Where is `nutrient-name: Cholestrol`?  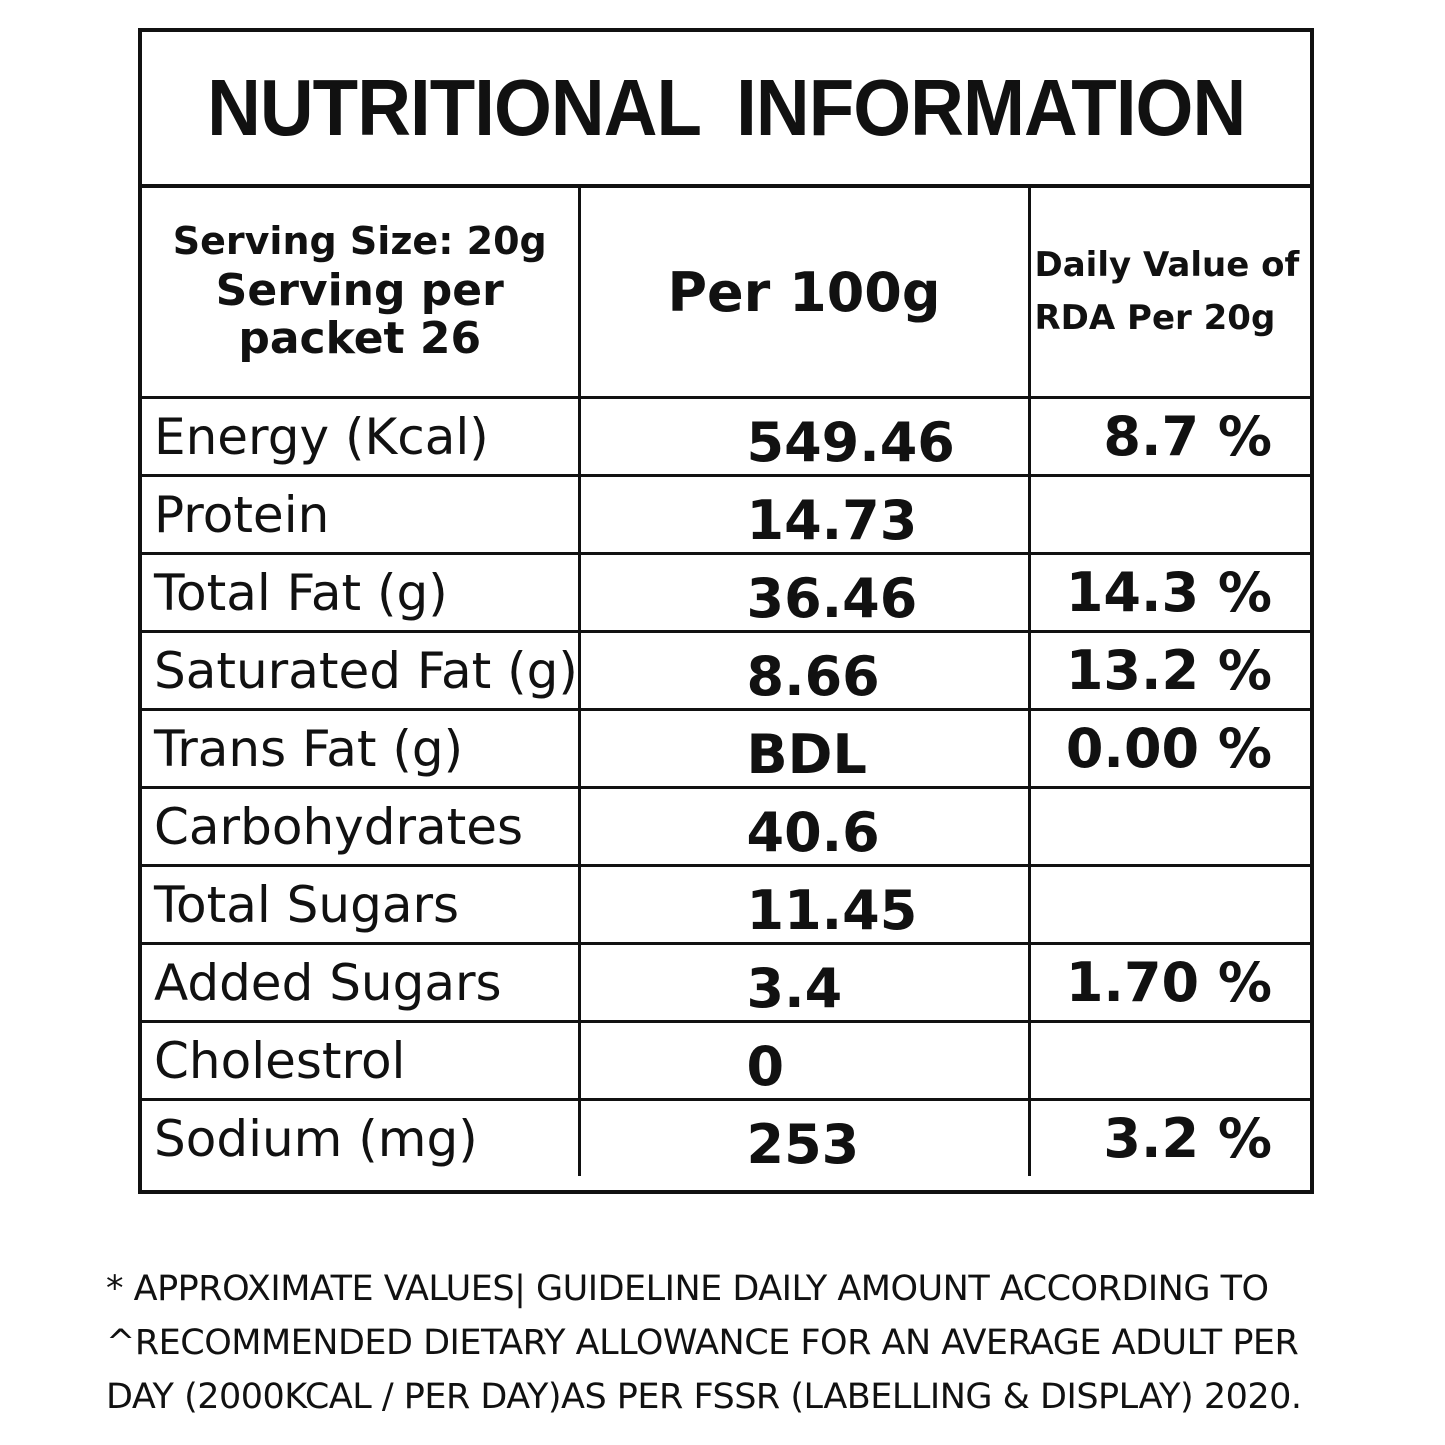 nutrient-name: Cholestrol is located at coordinates (361, 1060).